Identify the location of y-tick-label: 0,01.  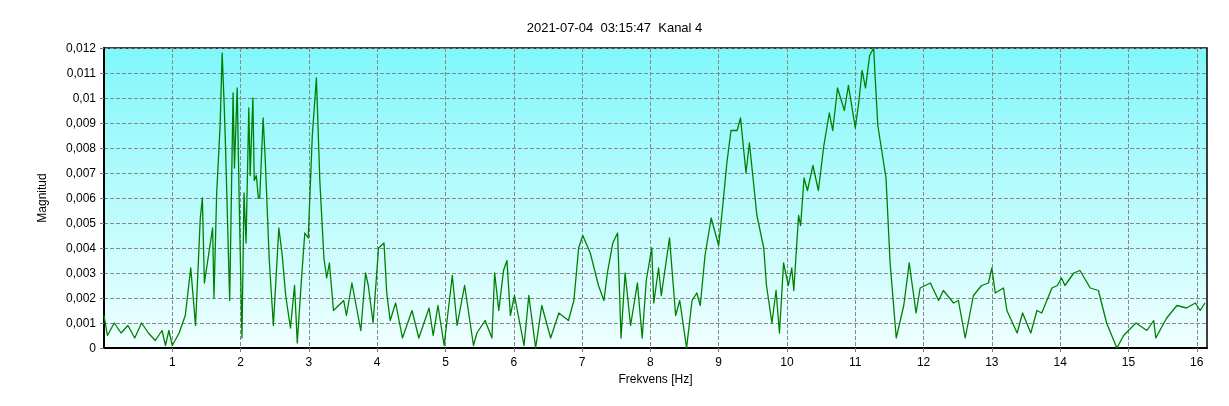
(84, 98).